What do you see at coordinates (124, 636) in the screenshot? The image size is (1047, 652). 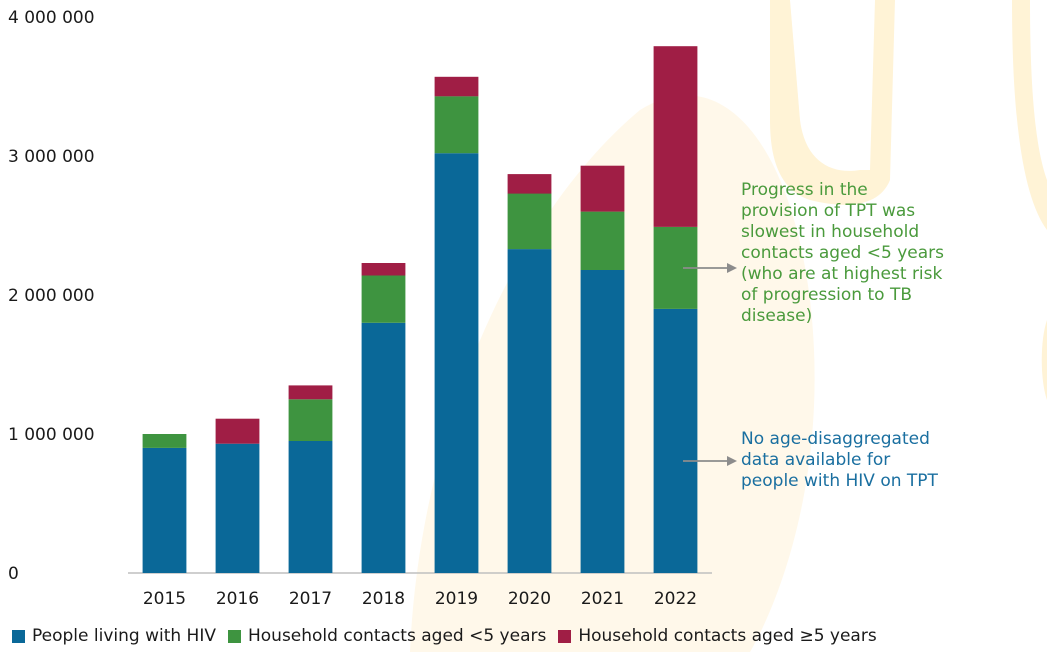 I see `legend-label: People living with HIV` at bounding box center [124, 636].